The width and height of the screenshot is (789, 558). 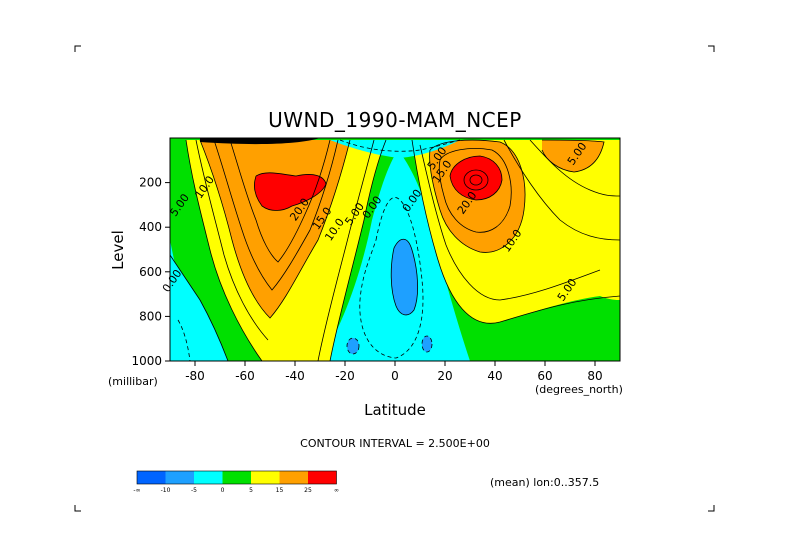 I want to click on y-axis-label: Level, so click(x=118, y=250).